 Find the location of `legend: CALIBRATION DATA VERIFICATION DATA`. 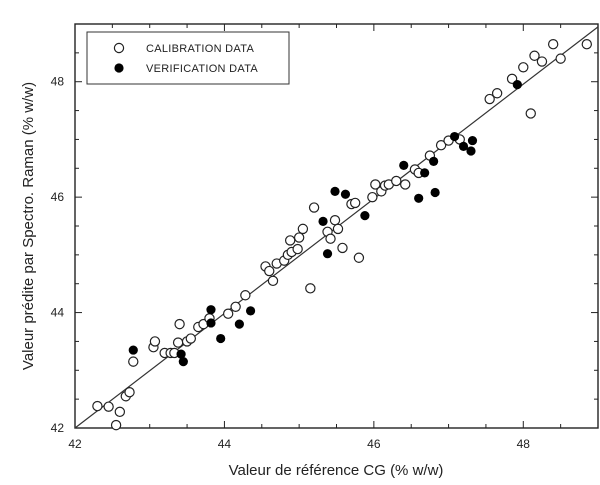

legend: CALIBRATION DATA VERIFICATION DATA is located at coordinates (188, 58).